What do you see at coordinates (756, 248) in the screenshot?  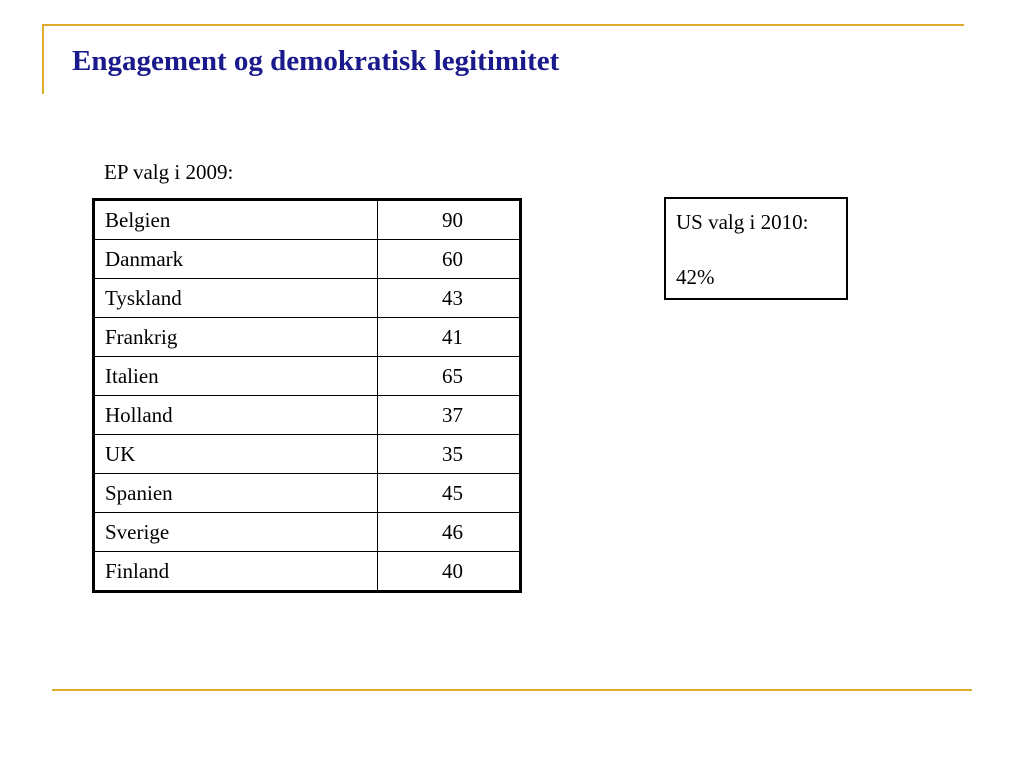 I see `us-election-box: US valg i 2010: 42%` at bounding box center [756, 248].